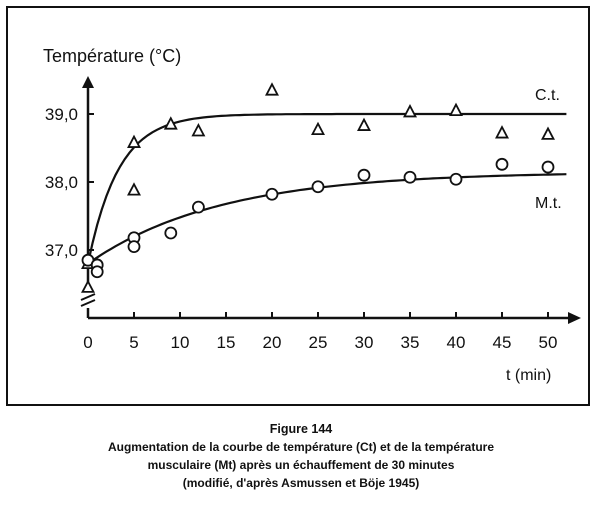  I want to click on x-tick-label: 5, so click(133, 342).